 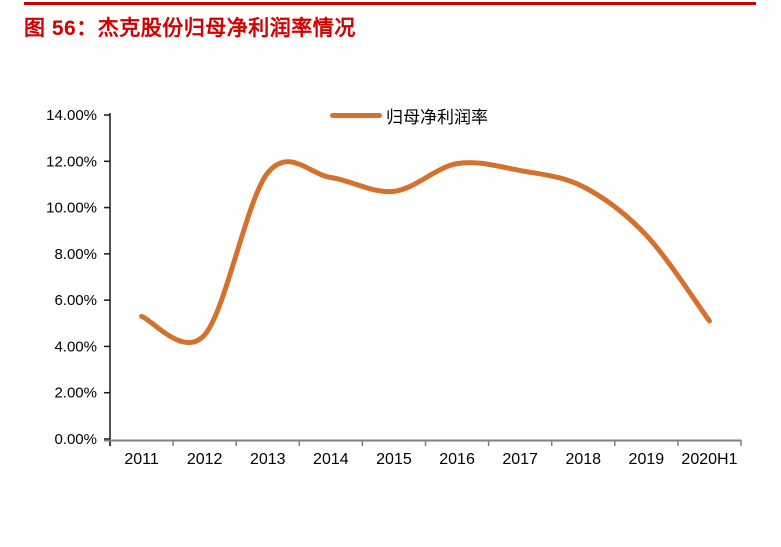 What do you see at coordinates (71, 161) in the screenshot?
I see `y-tick-label: 12.00%` at bounding box center [71, 161].